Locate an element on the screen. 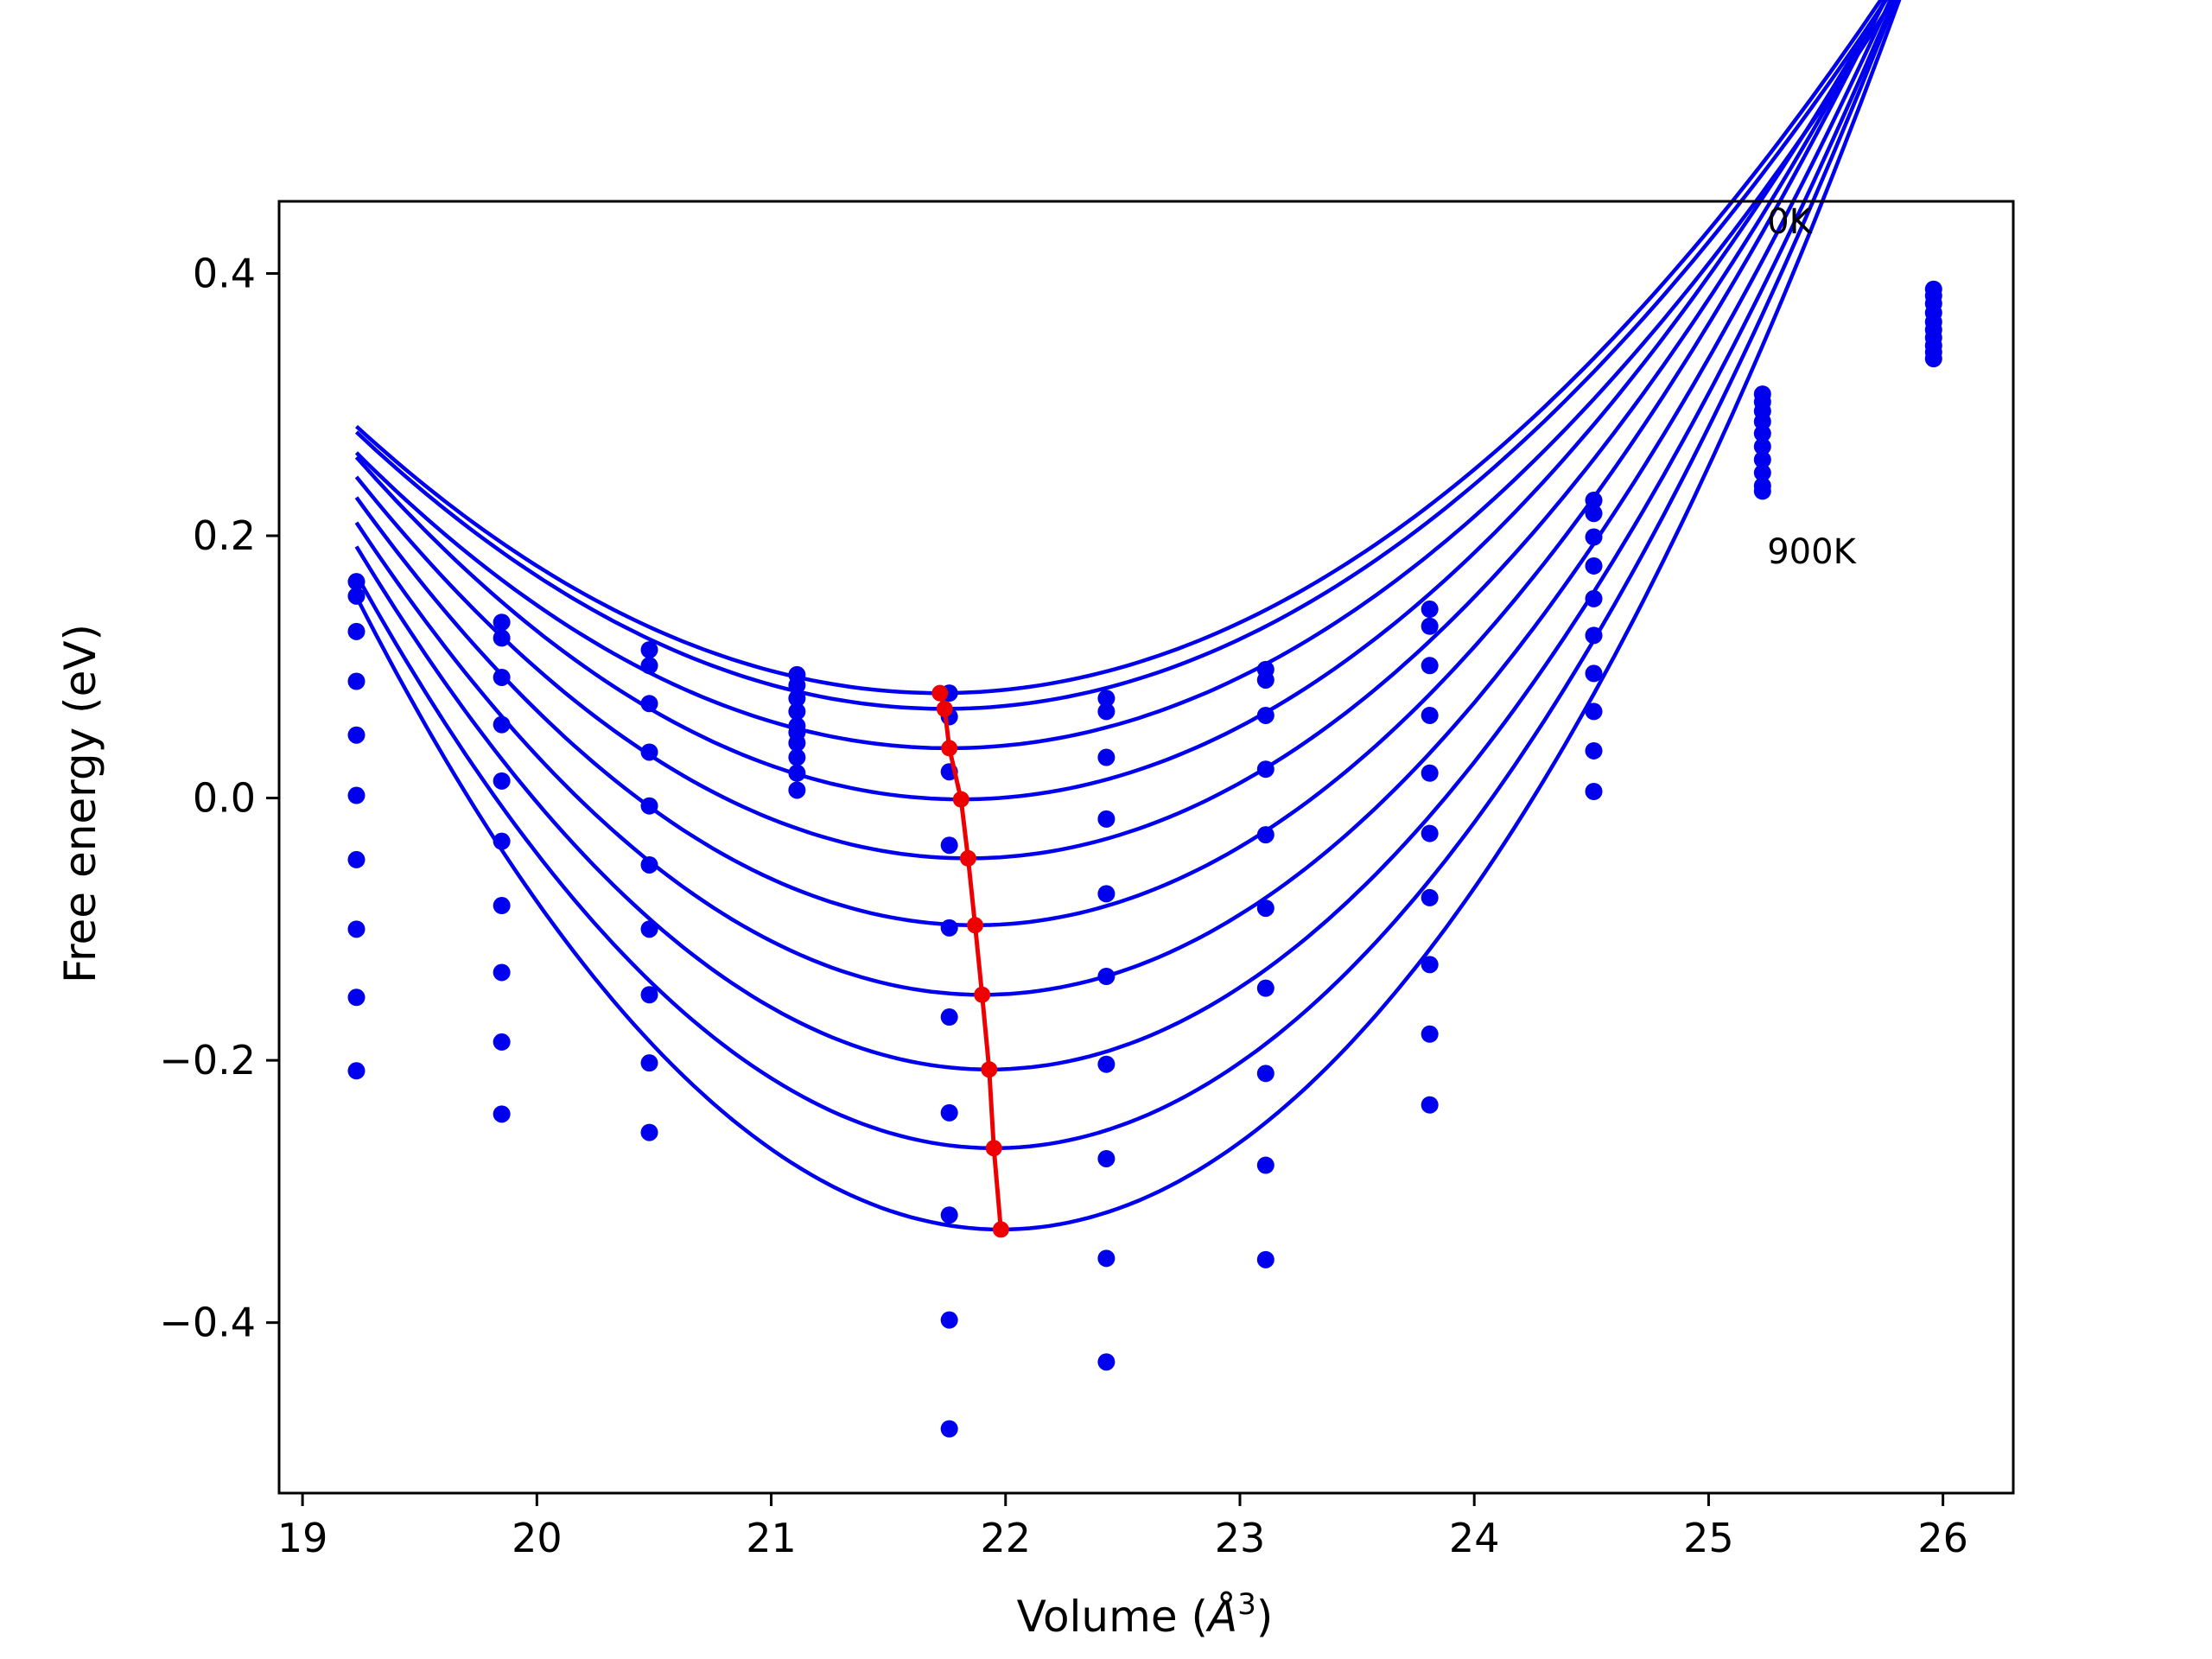  y-tick-label-1: −0.2 is located at coordinates (207, 1060).